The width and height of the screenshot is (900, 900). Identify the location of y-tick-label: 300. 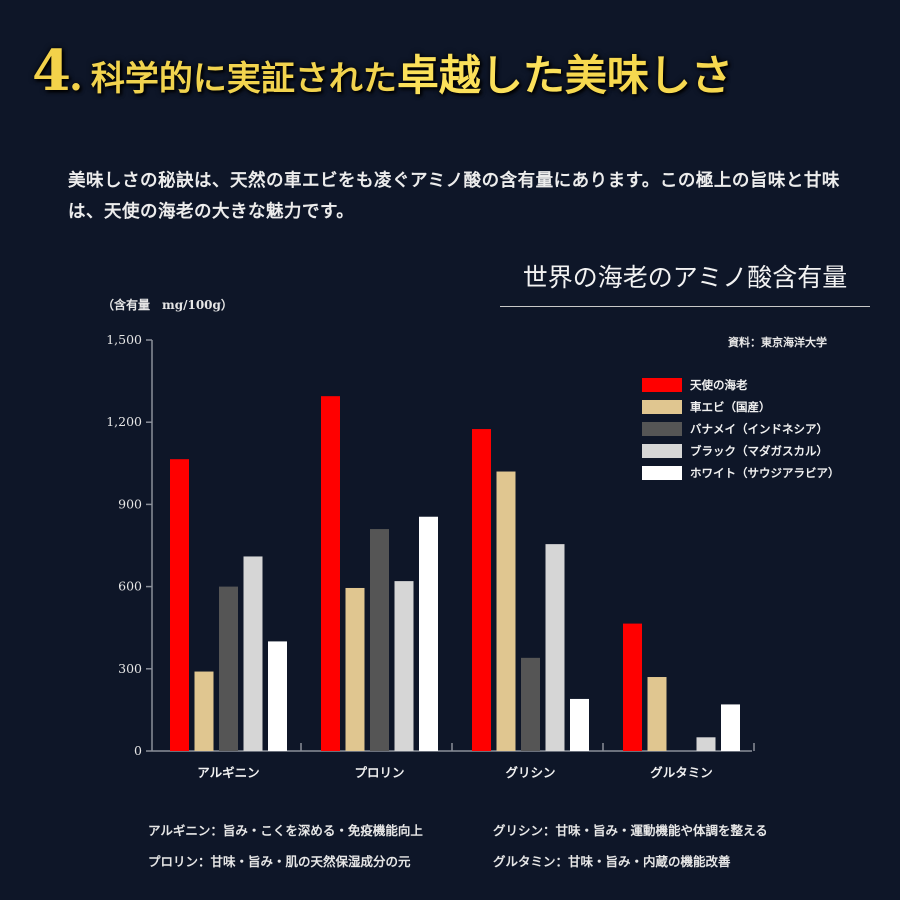
(130, 668).